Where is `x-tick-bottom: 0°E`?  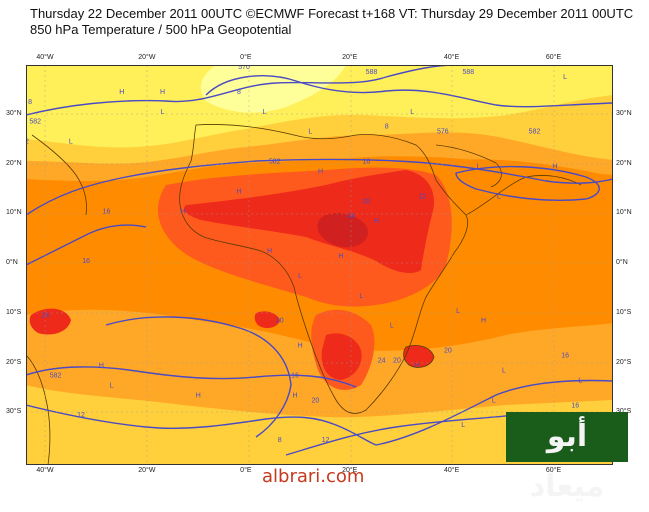
x-tick-bottom: 0°E is located at coordinates (246, 470).